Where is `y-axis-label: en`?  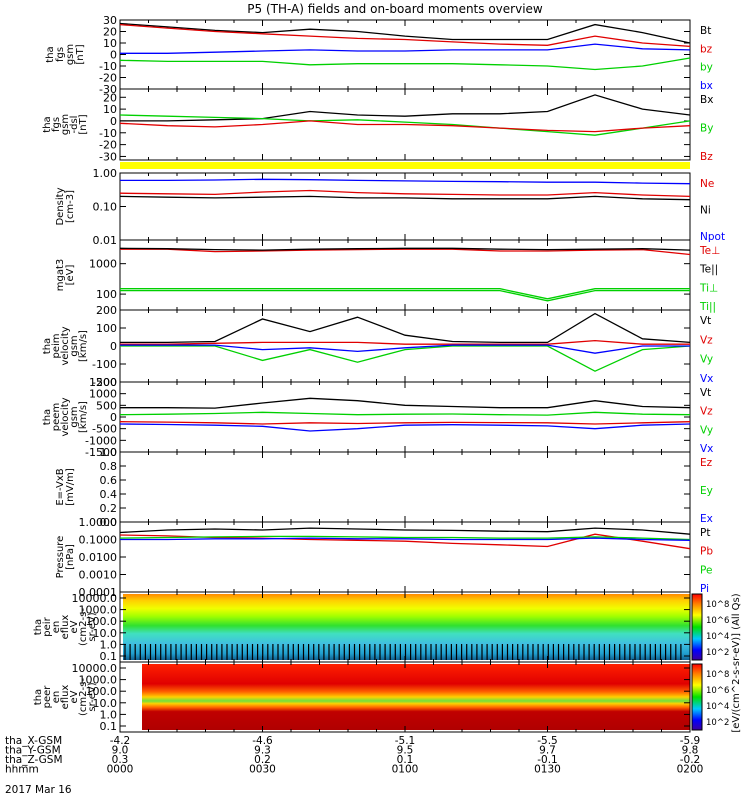 y-axis-label: en is located at coordinates (56, 627).